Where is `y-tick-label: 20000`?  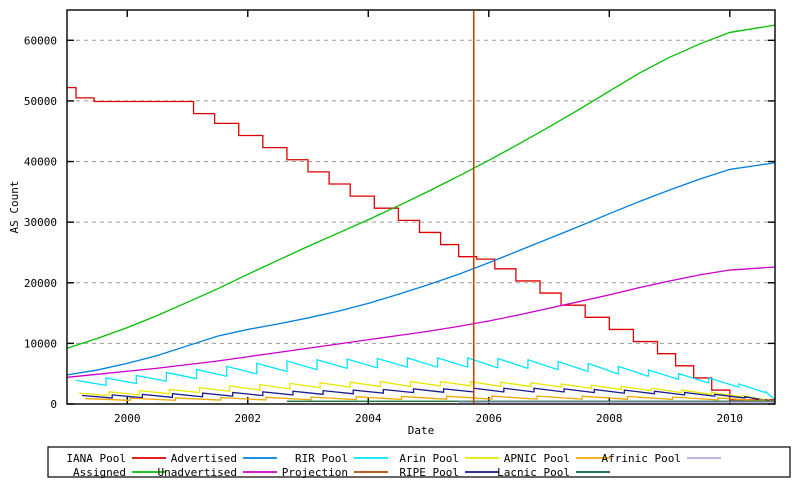
y-tick-label: 20000 is located at coordinates (40, 283).